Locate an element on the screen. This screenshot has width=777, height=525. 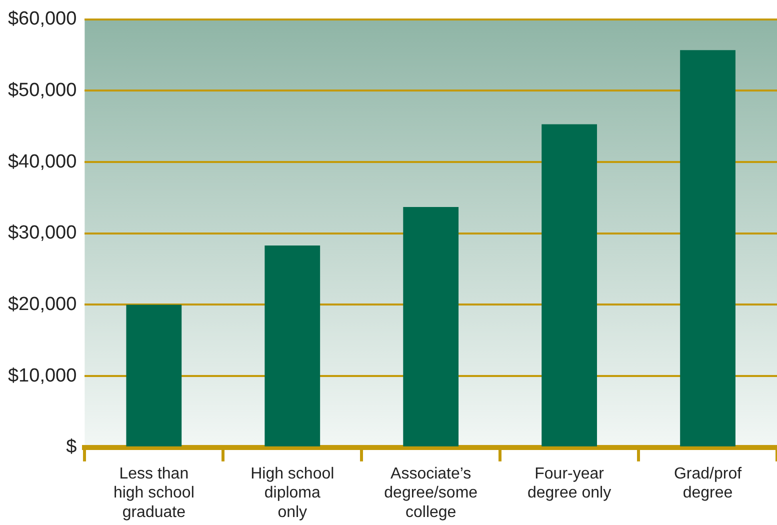
y-tick-label: $60,000 is located at coordinates (42, 19).